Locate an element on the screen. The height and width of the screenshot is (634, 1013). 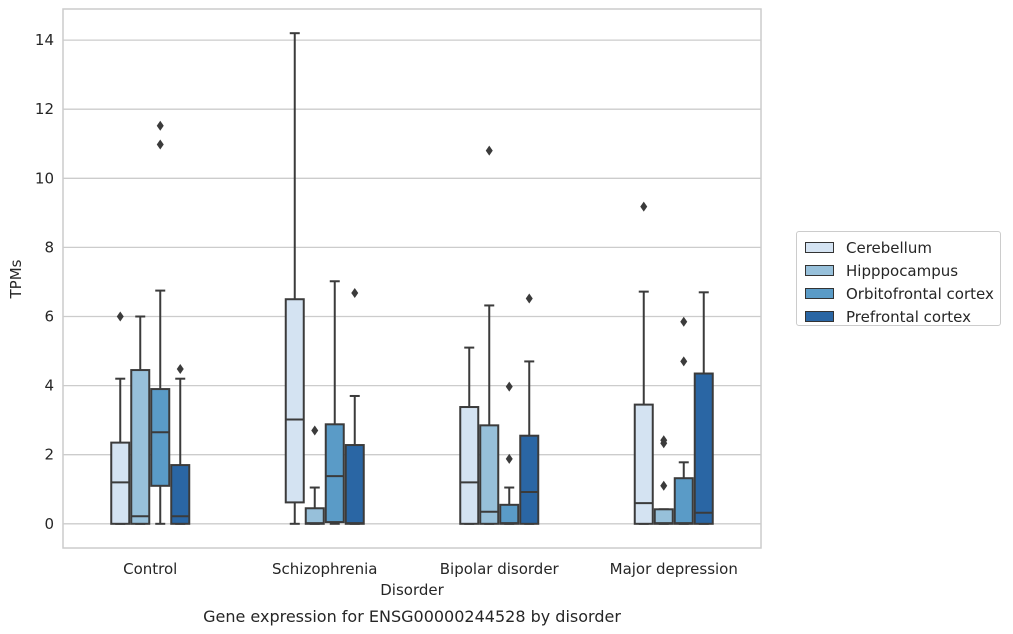
legend-label: Cerebellum is located at coordinates (889, 247).